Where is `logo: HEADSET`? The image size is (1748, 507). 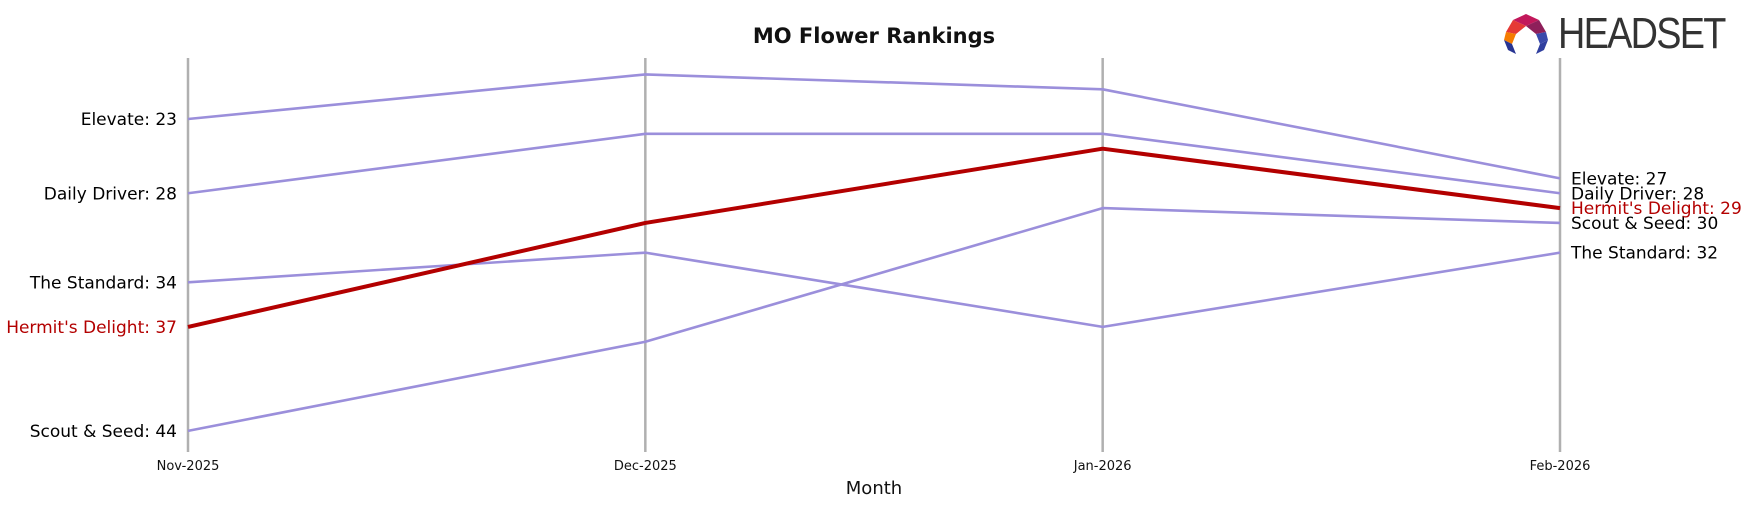 logo: HEADSET is located at coordinates (1625, 34).